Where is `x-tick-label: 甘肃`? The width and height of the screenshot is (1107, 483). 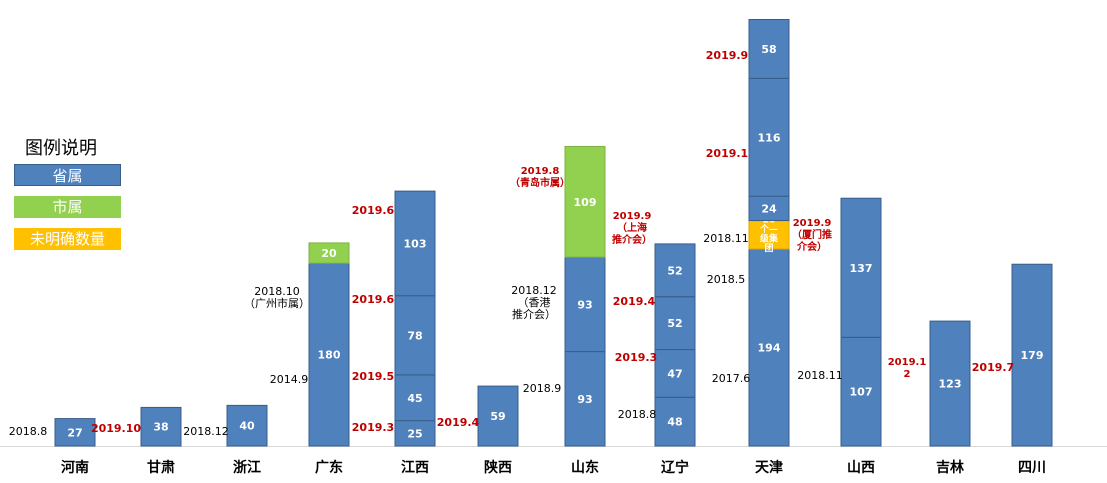
x-tick-label: 甘肃 is located at coordinates (161, 467).